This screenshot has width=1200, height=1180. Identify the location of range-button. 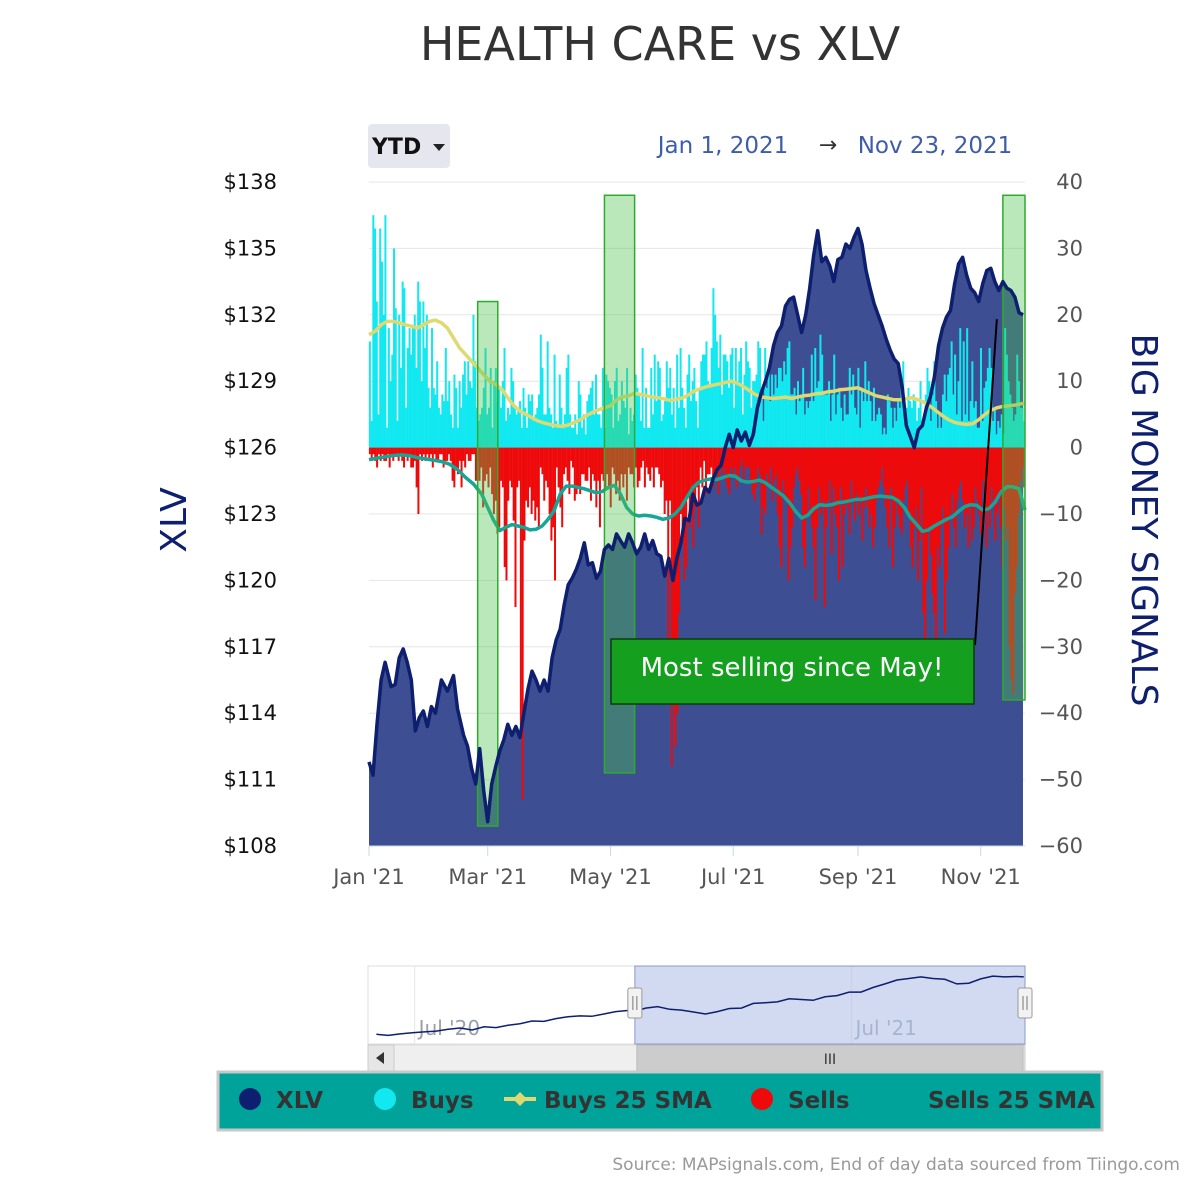
(409, 146).